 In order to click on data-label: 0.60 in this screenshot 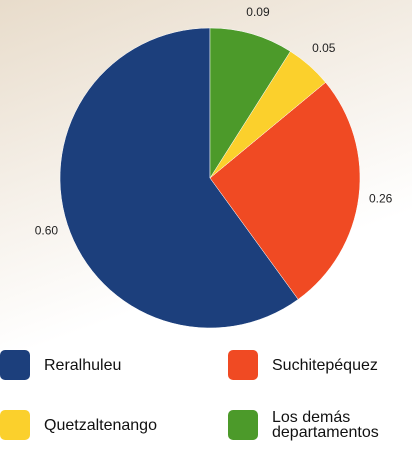, I will do `click(47, 230)`.